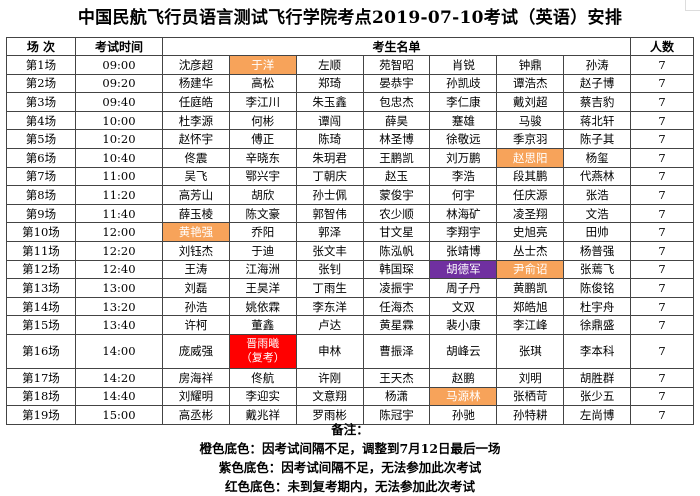  What do you see at coordinates (397, 46) in the screenshot?
I see `header-names: 考生名单` at bounding box center [397, 46].